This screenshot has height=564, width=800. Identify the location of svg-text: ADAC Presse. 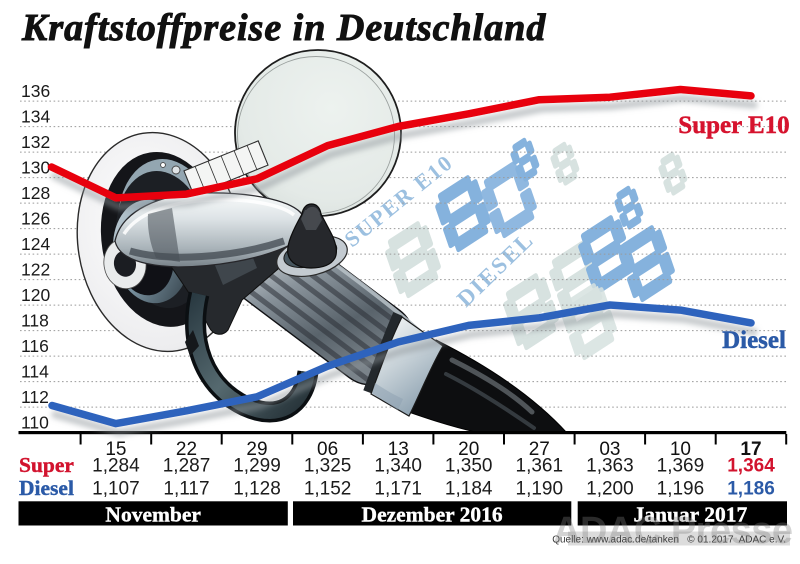
(673, 531).